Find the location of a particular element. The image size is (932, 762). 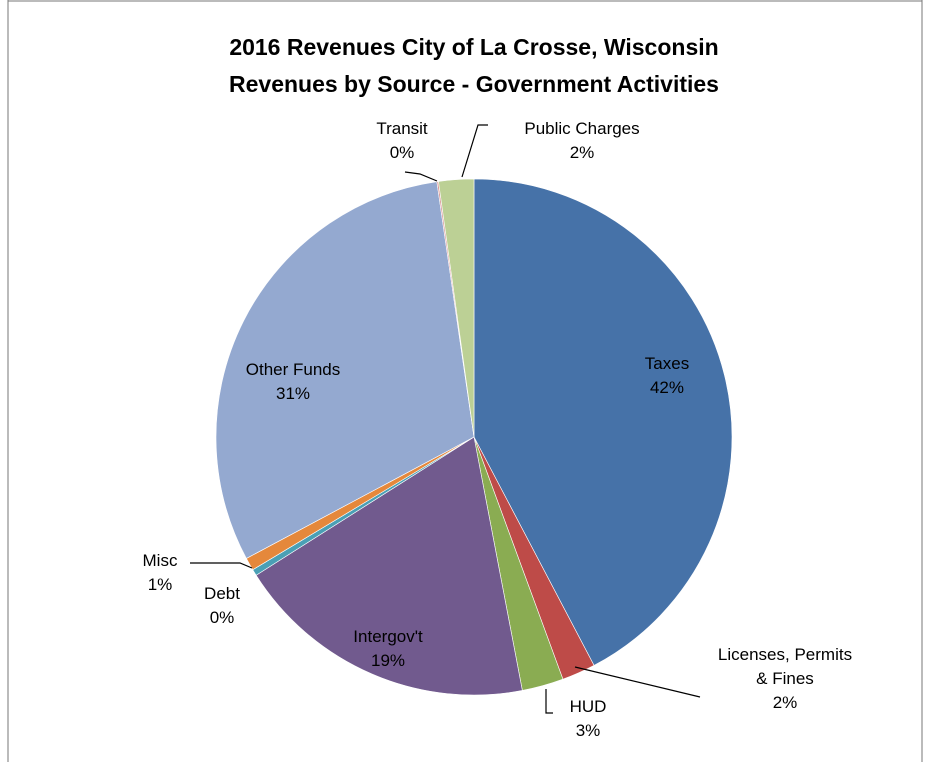

label-category: Public Charges is located at coordinates (582, 128).